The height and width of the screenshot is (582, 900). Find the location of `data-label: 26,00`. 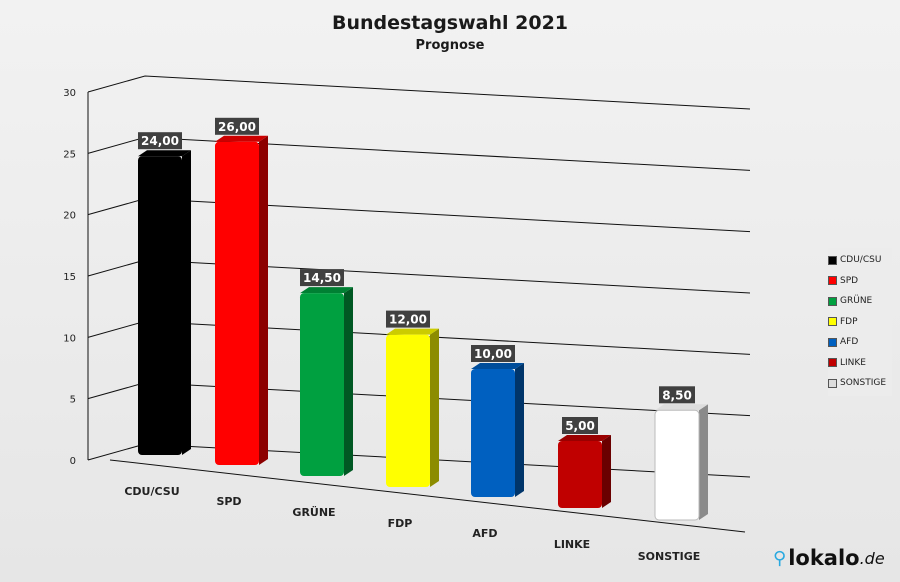

data-label: 26,00 is located at coordinates (237, 127).